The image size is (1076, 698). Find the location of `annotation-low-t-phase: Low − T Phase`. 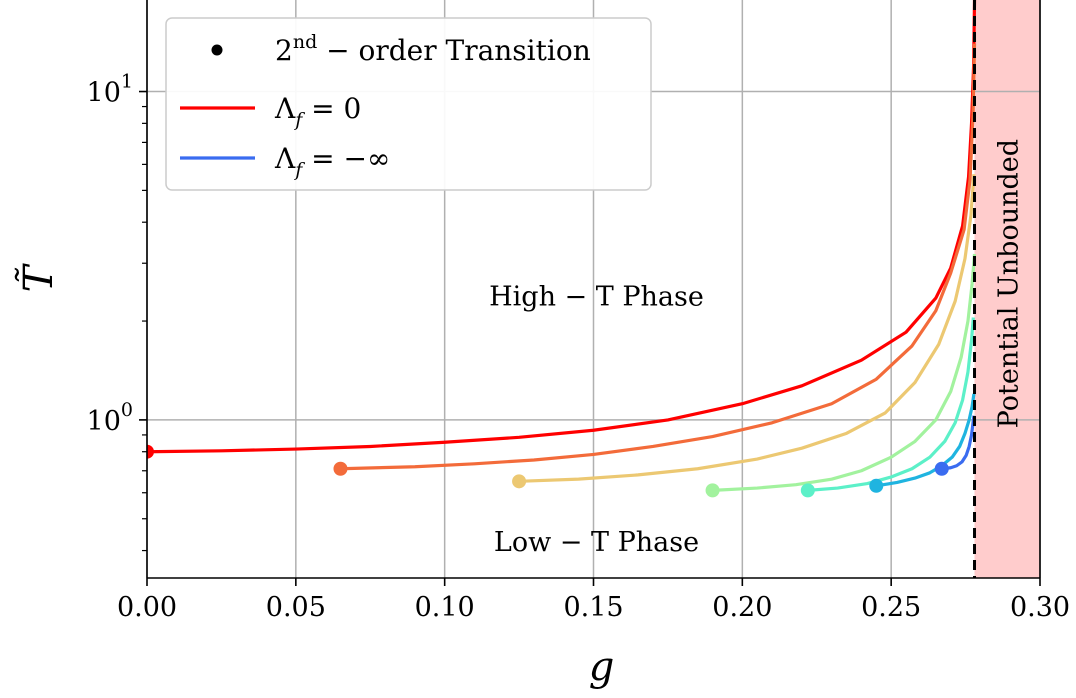

annotation-low-t-phase: Low − T Phase is located at coordinates (596, 542).